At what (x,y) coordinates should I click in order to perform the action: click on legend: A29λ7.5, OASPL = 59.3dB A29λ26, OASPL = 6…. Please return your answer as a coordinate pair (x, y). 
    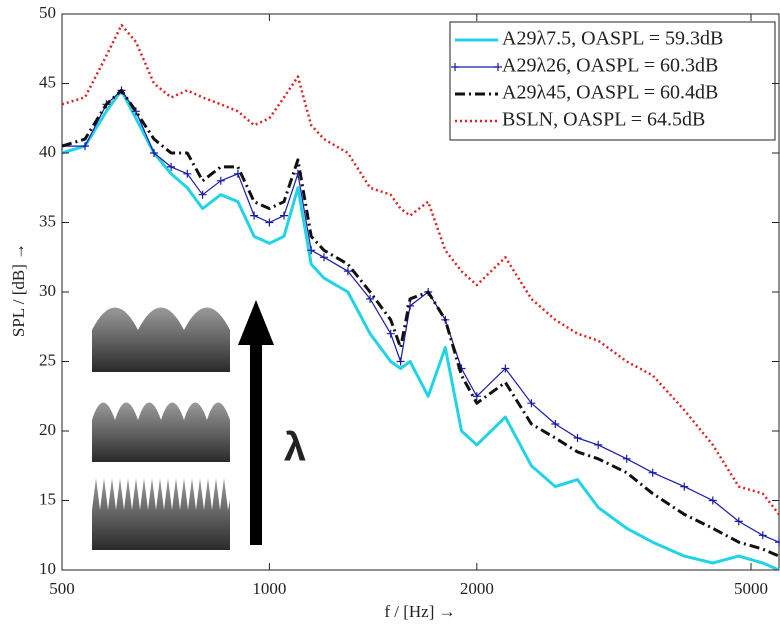
    Looking at the image, I should click on (612, 81).